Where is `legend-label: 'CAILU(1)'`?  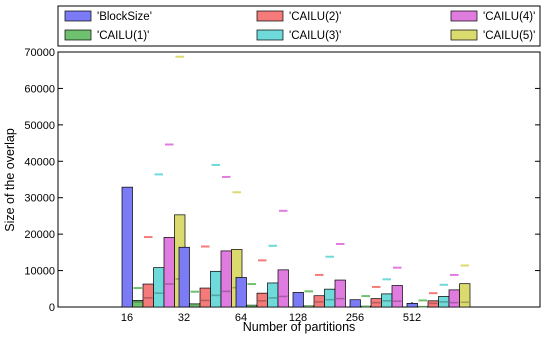 legend-label: 'CAILU(1)' is located at coordinates (123, 36).